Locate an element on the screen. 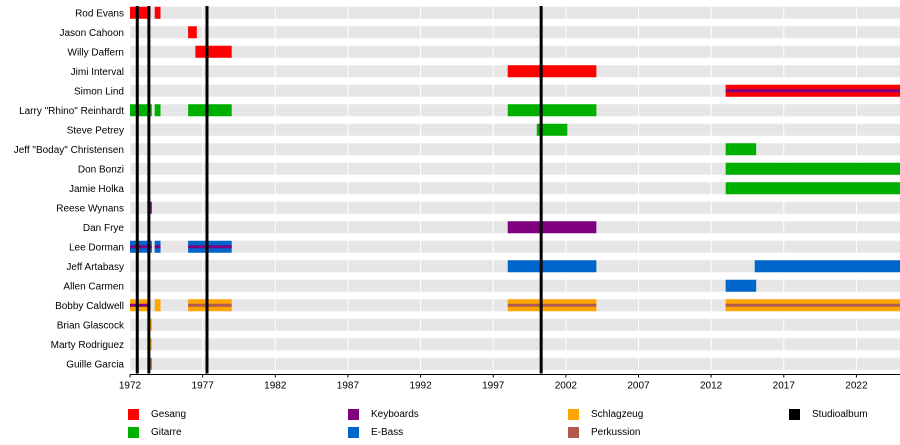  member-name-dan-frye: Dan Frye is located at coordinates (104, 228).